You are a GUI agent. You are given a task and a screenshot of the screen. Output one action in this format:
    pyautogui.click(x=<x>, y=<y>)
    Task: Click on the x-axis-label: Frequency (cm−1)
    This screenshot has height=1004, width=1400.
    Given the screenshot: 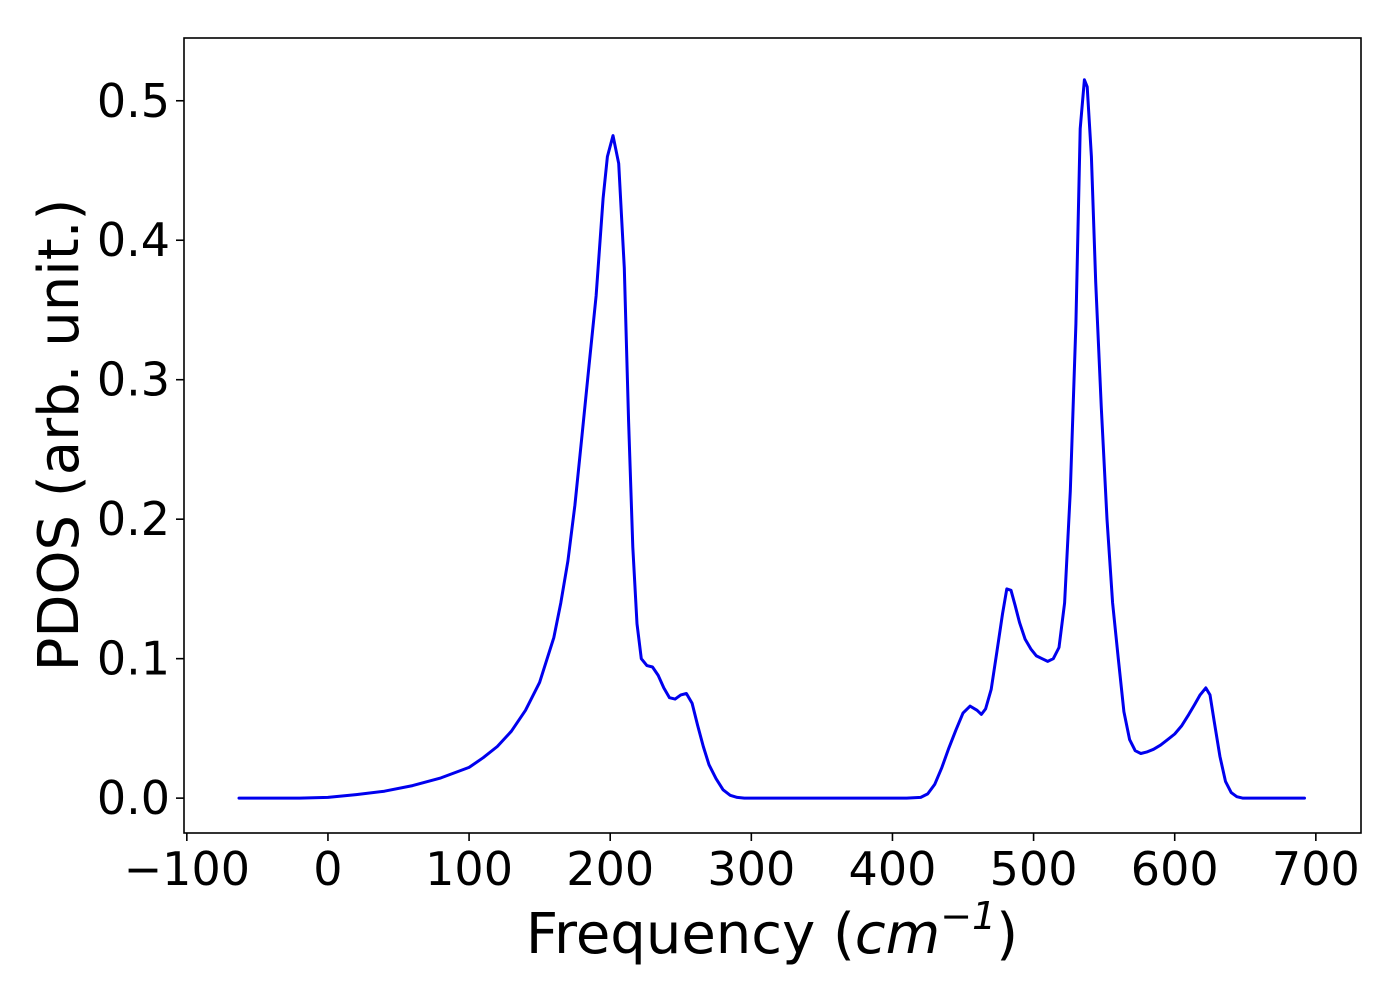 What is the action you would take?
    pyautogui.click(x=772, y=930)
    